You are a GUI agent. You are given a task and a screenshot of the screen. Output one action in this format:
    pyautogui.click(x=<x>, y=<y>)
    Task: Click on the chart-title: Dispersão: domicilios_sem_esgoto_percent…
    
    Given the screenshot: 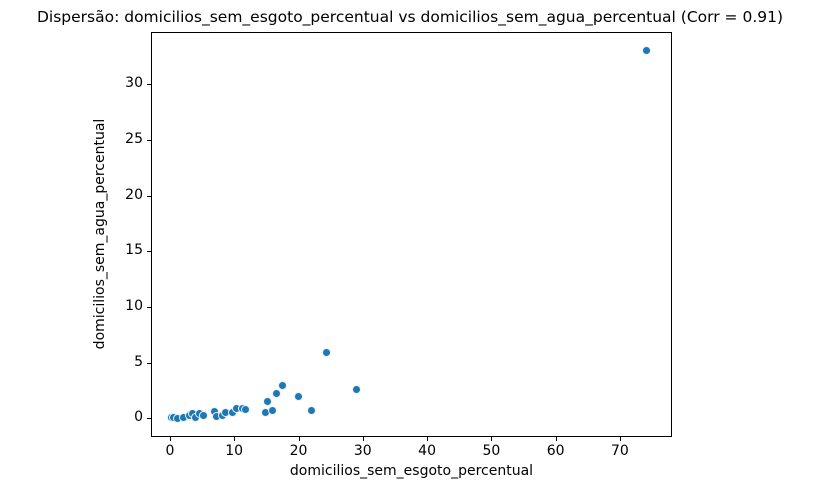 What is the action you would take?
    pyautogui.click(x=410, y=17)
    